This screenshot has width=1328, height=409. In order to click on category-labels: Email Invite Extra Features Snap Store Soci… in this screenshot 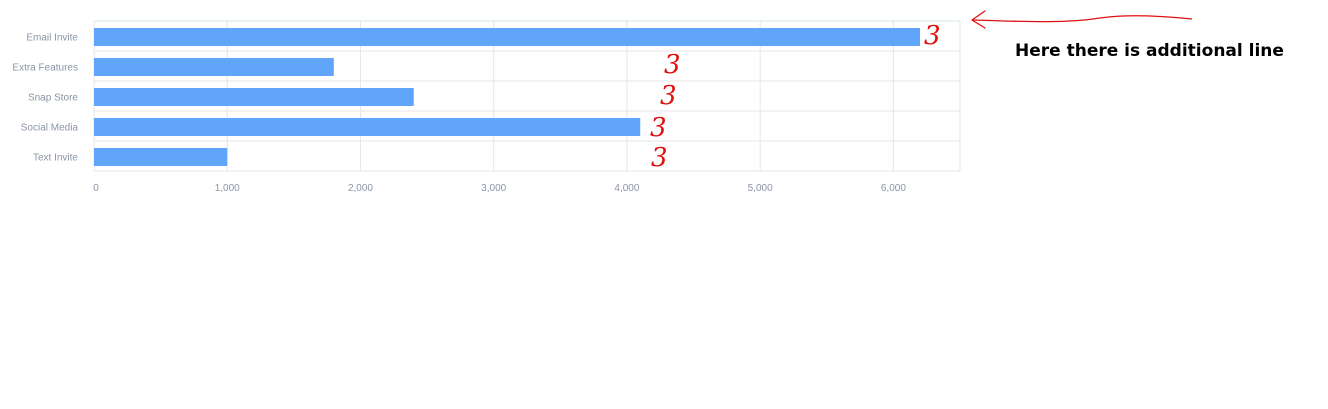, I will do `click(45, 98)`.